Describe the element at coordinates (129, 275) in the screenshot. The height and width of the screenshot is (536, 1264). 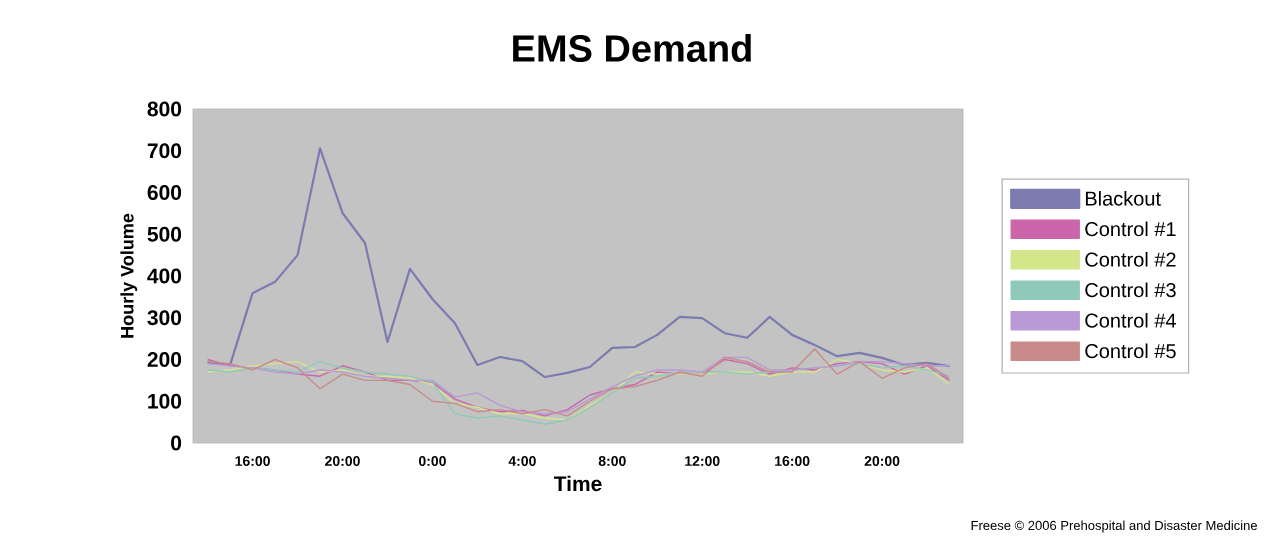
I see `y-axis-title: Hourly Volume` at that location.